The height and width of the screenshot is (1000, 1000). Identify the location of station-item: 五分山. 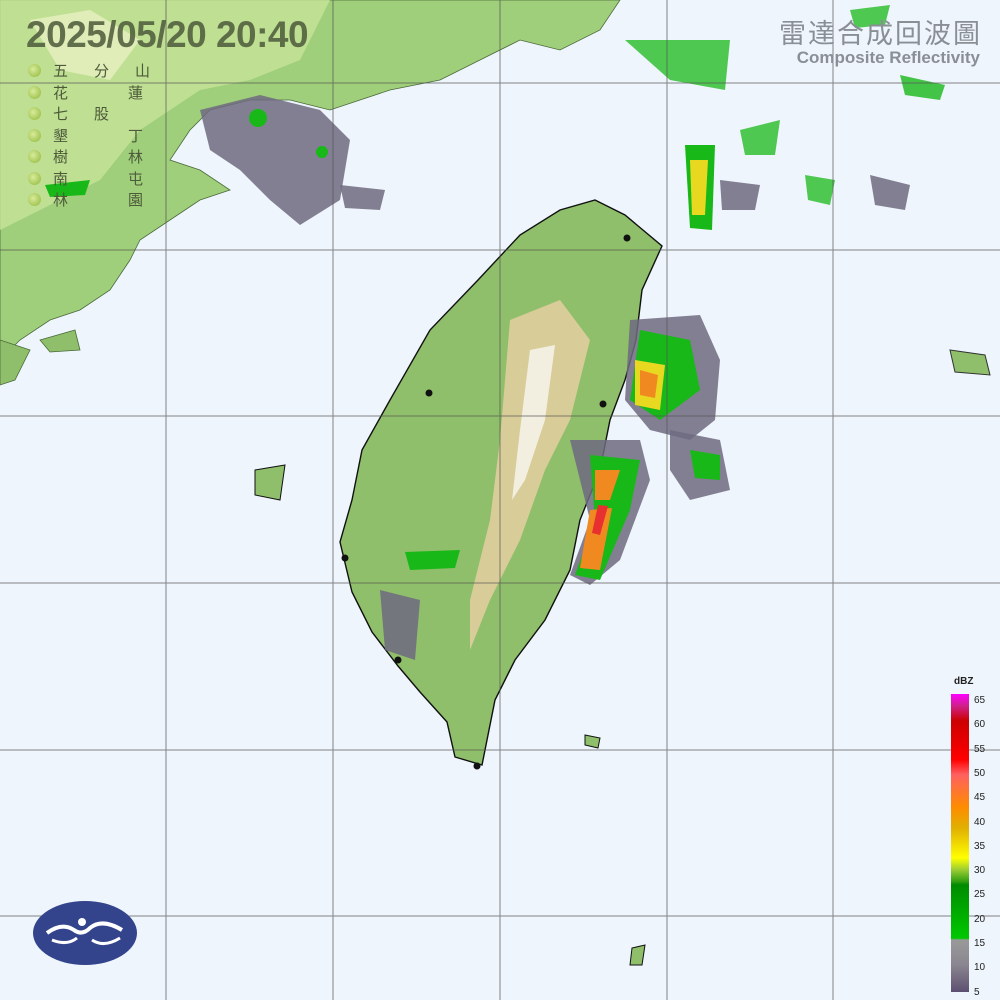
(89, 71).